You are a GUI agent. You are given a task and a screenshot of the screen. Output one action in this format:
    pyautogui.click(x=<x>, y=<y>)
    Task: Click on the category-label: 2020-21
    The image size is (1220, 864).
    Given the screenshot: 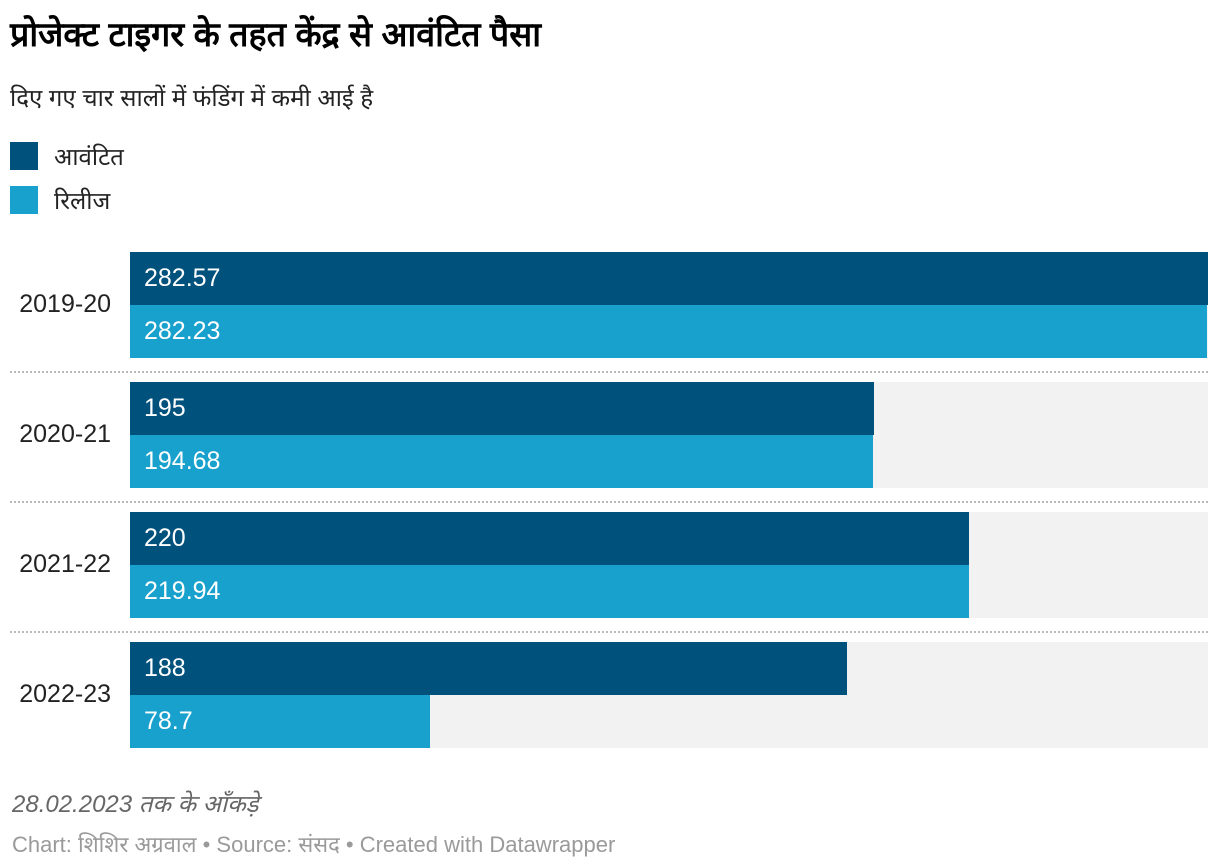 What is the action you would take?
    pyautogui.click(x=65, y=434)
    